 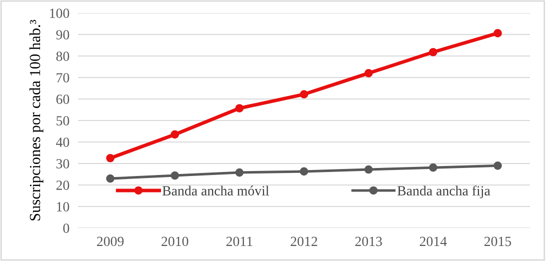 What do you see at coordinates (443, 192) in the screenshot?
I see `legend-label: Banda ancha fija` at bounding box center [443, 192].